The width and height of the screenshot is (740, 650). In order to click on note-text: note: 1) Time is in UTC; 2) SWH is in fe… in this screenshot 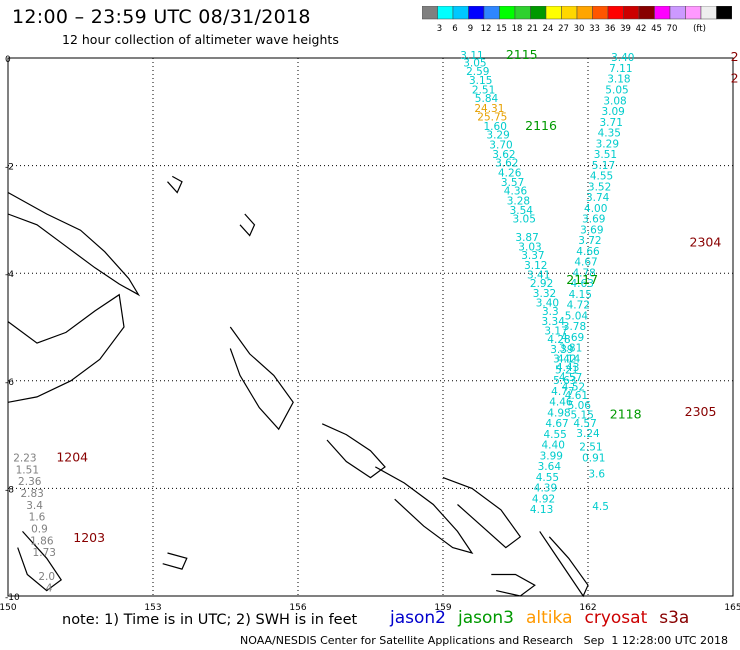, I will do `click(210, 620)`.